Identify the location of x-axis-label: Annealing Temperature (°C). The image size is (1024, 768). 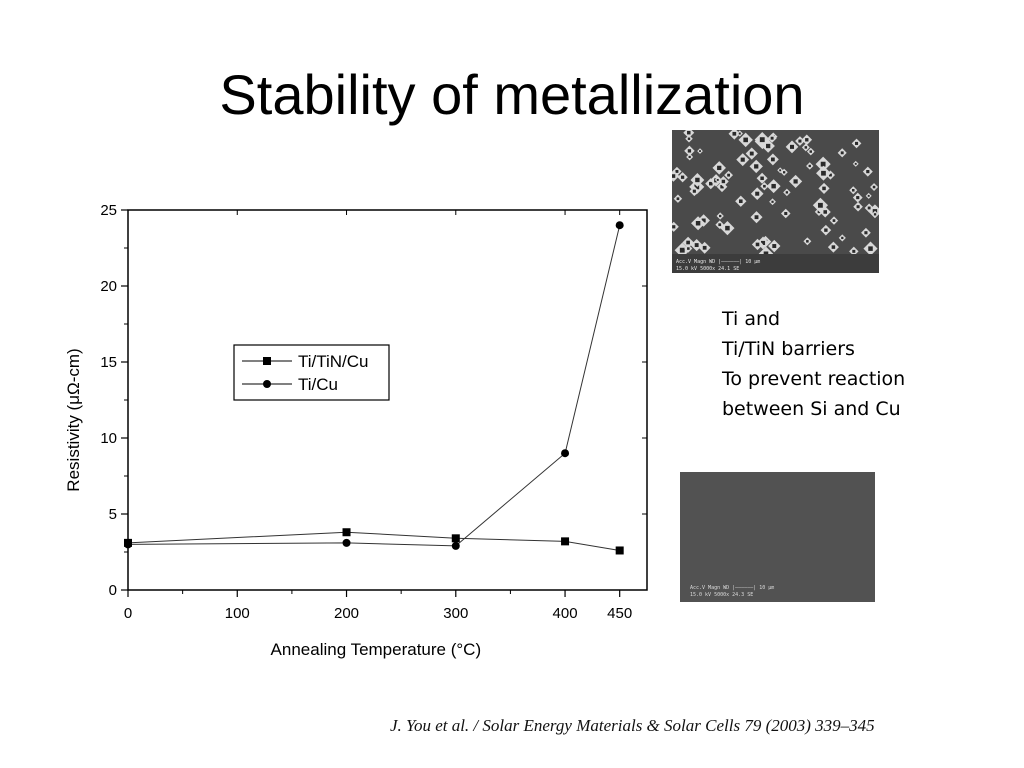
(376, 649).